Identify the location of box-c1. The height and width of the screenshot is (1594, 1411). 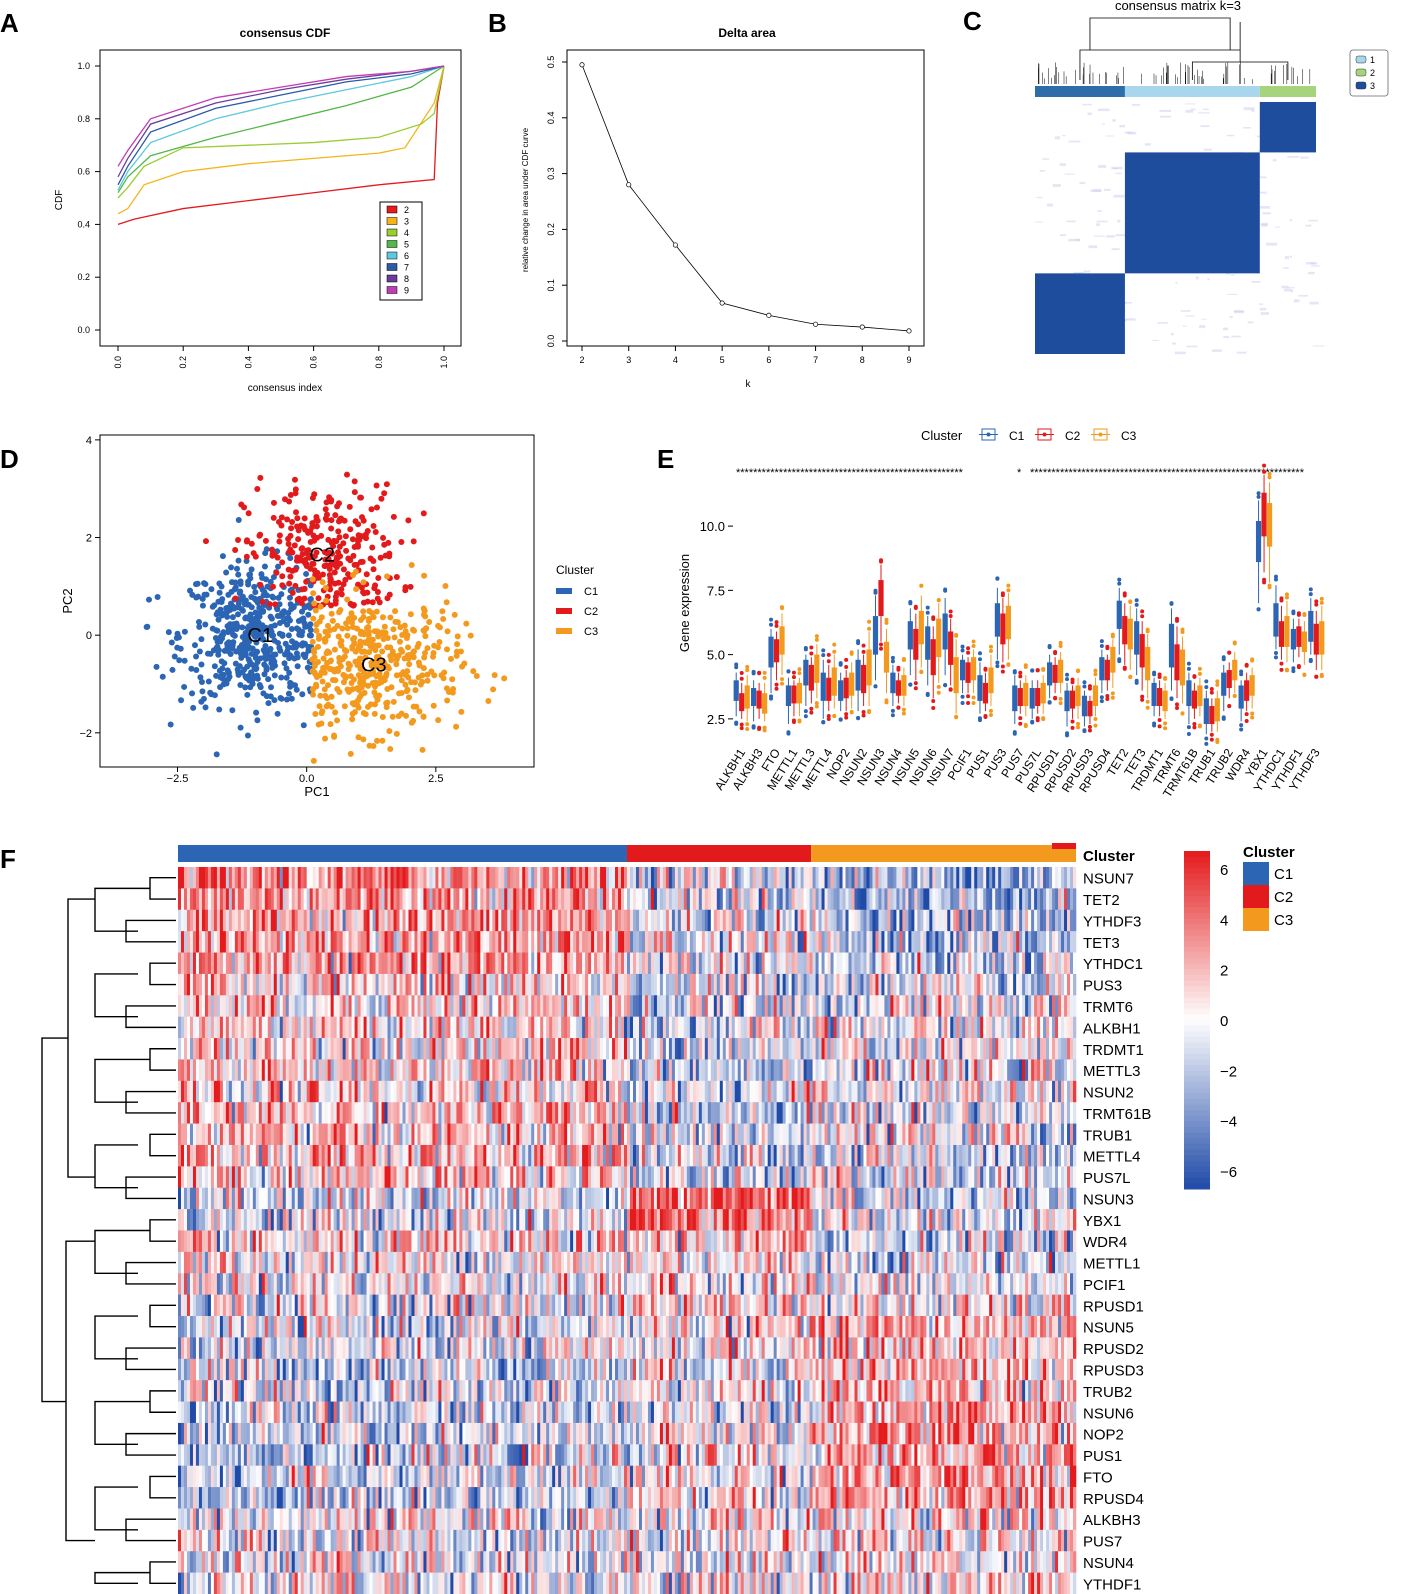
(1032, 698).